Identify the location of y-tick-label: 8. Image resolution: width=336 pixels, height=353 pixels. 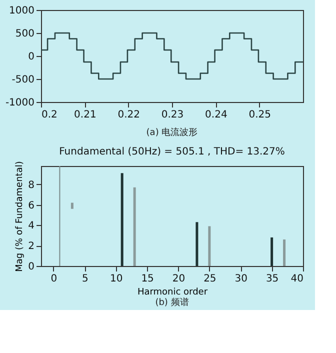
(31, 185).